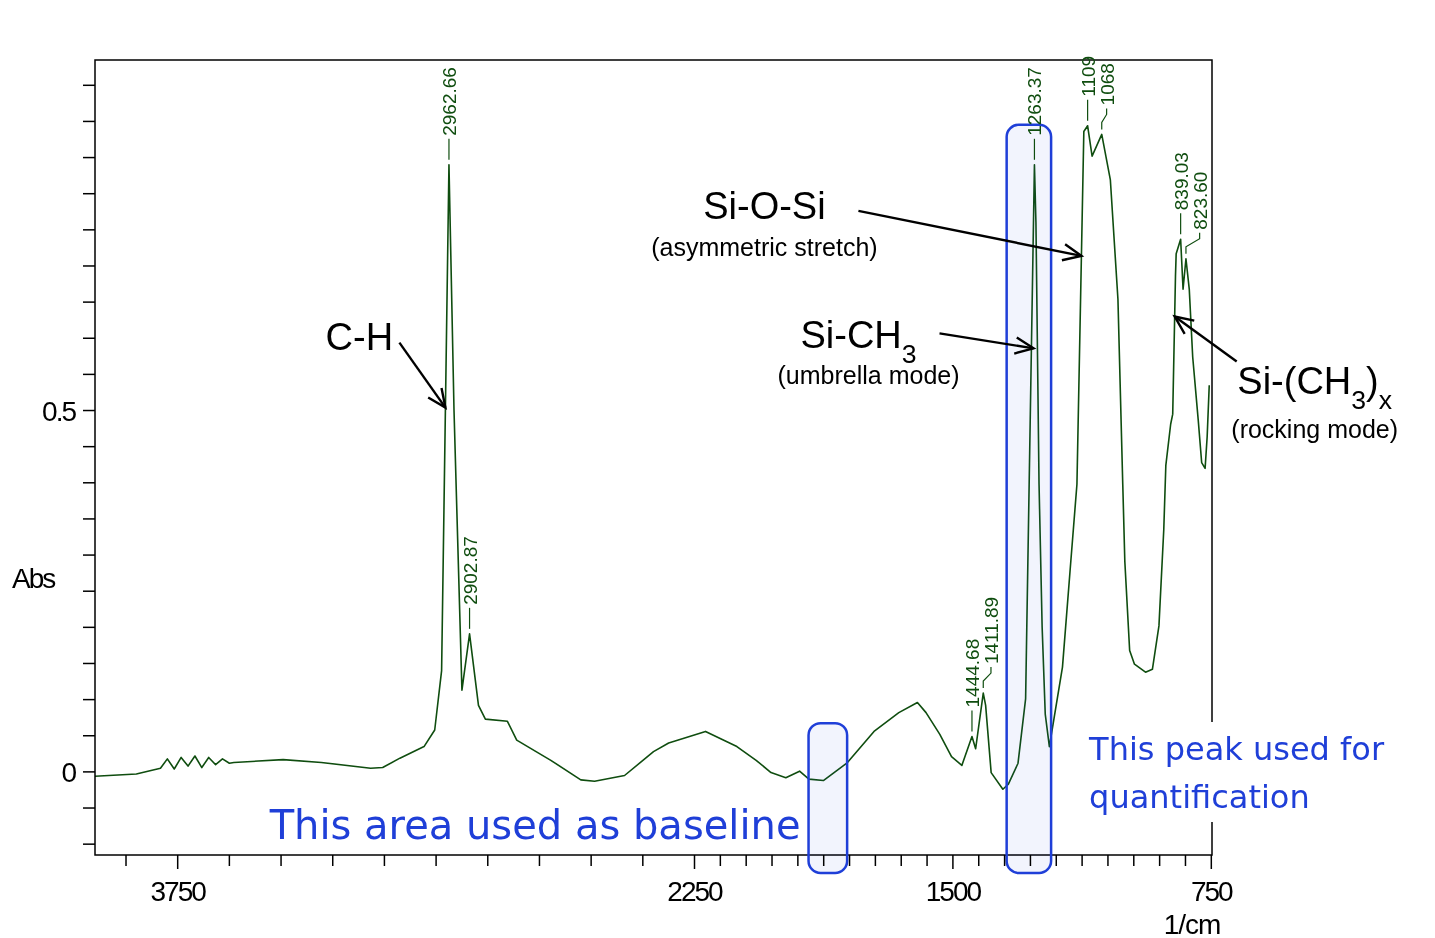 The image size is (1435, 938). I want to click on annotation: 1068, so click(1107, 84).